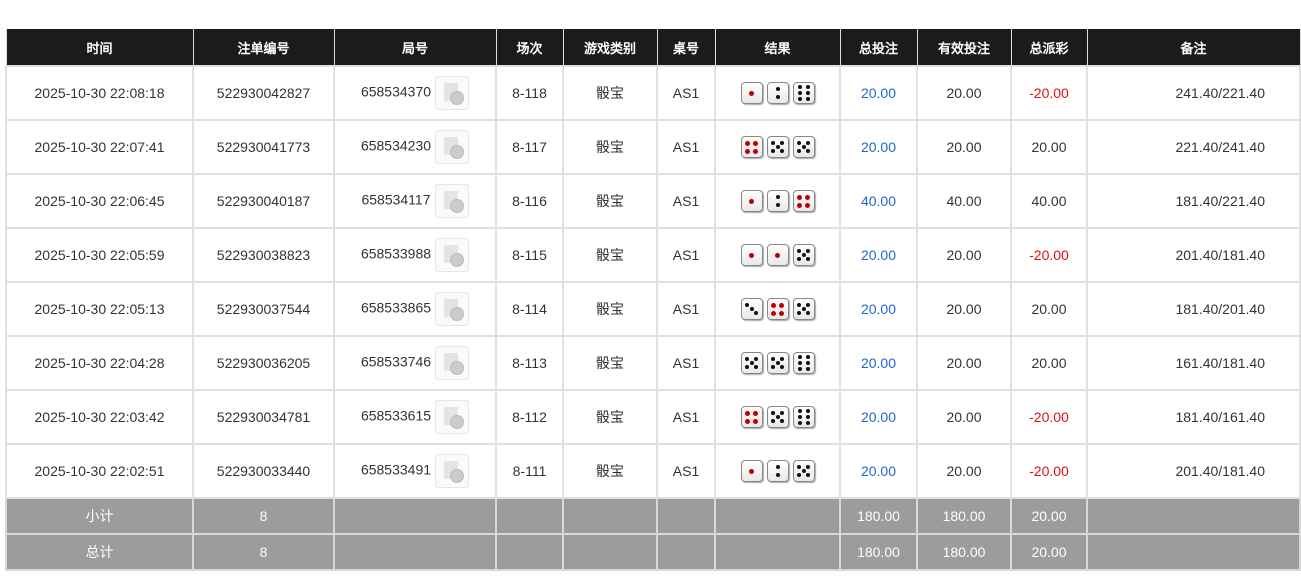 The height and width of the screenshot is (582, 1301). I want to click on round-id: 658534230, so click(415, 147).